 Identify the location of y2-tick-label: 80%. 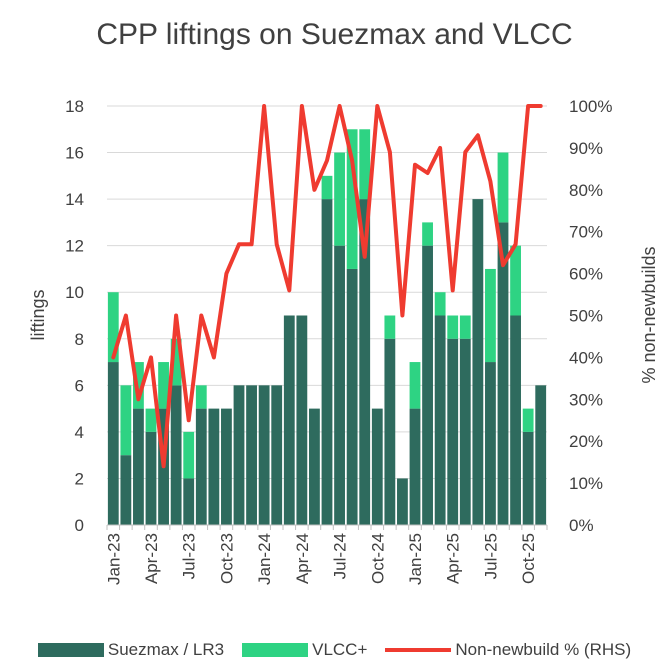
(586, 190).